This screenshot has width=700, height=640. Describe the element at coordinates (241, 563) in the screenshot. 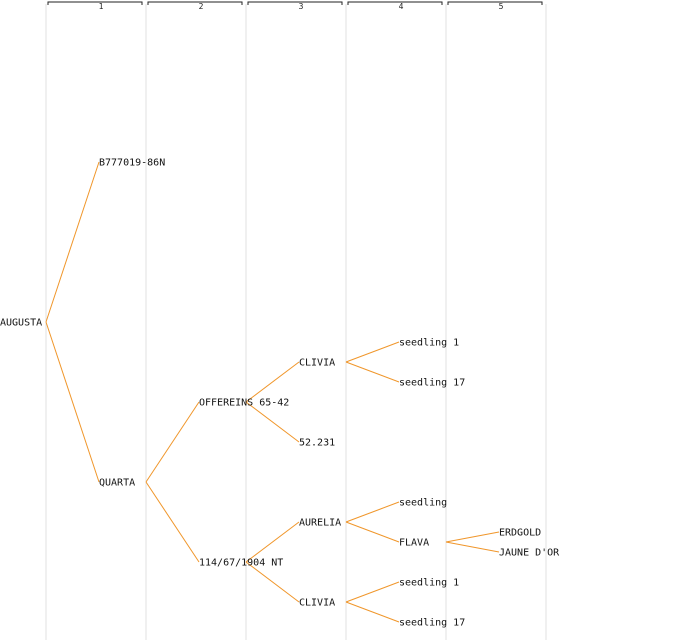

I see `node-label: 114/67/1904 NT` at that location.